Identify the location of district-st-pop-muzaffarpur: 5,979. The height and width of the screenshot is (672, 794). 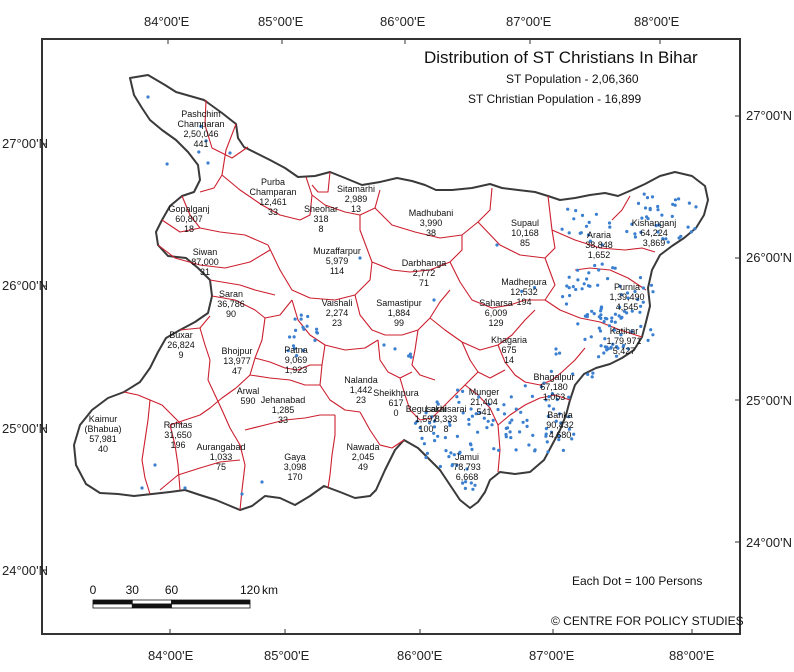
(337, 261).